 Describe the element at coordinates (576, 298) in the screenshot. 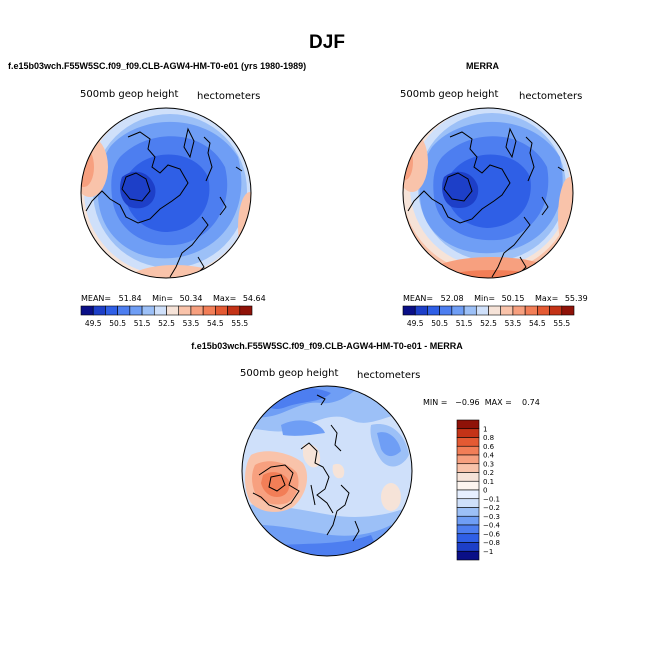

I see `obs-max-value: 55.39` at that location.